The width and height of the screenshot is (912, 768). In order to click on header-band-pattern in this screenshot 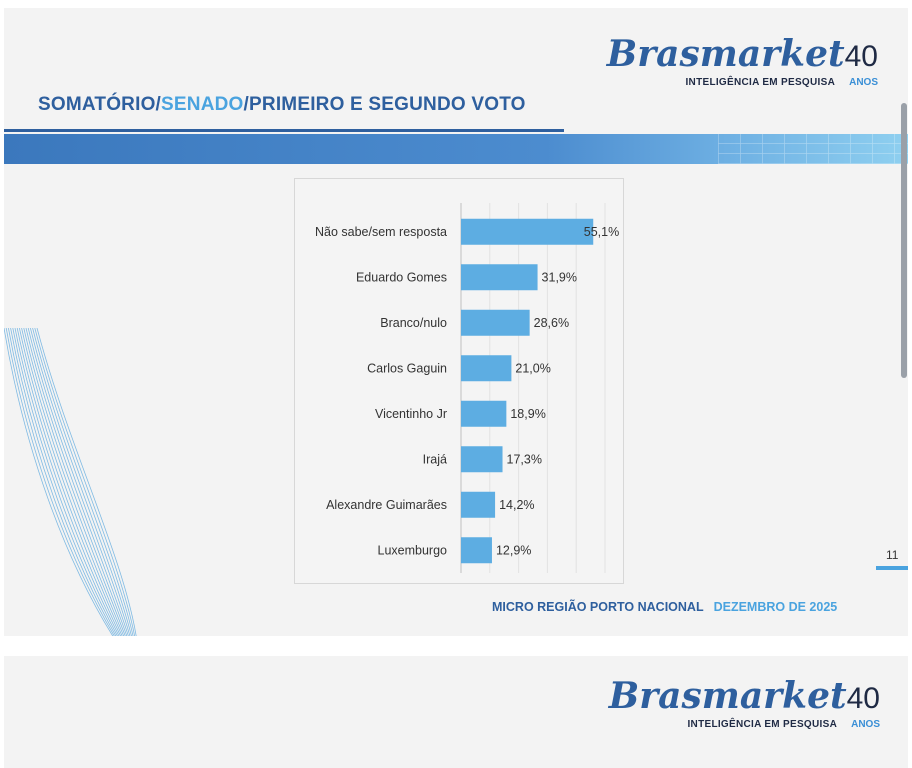, I will do `click(813, 149)`.